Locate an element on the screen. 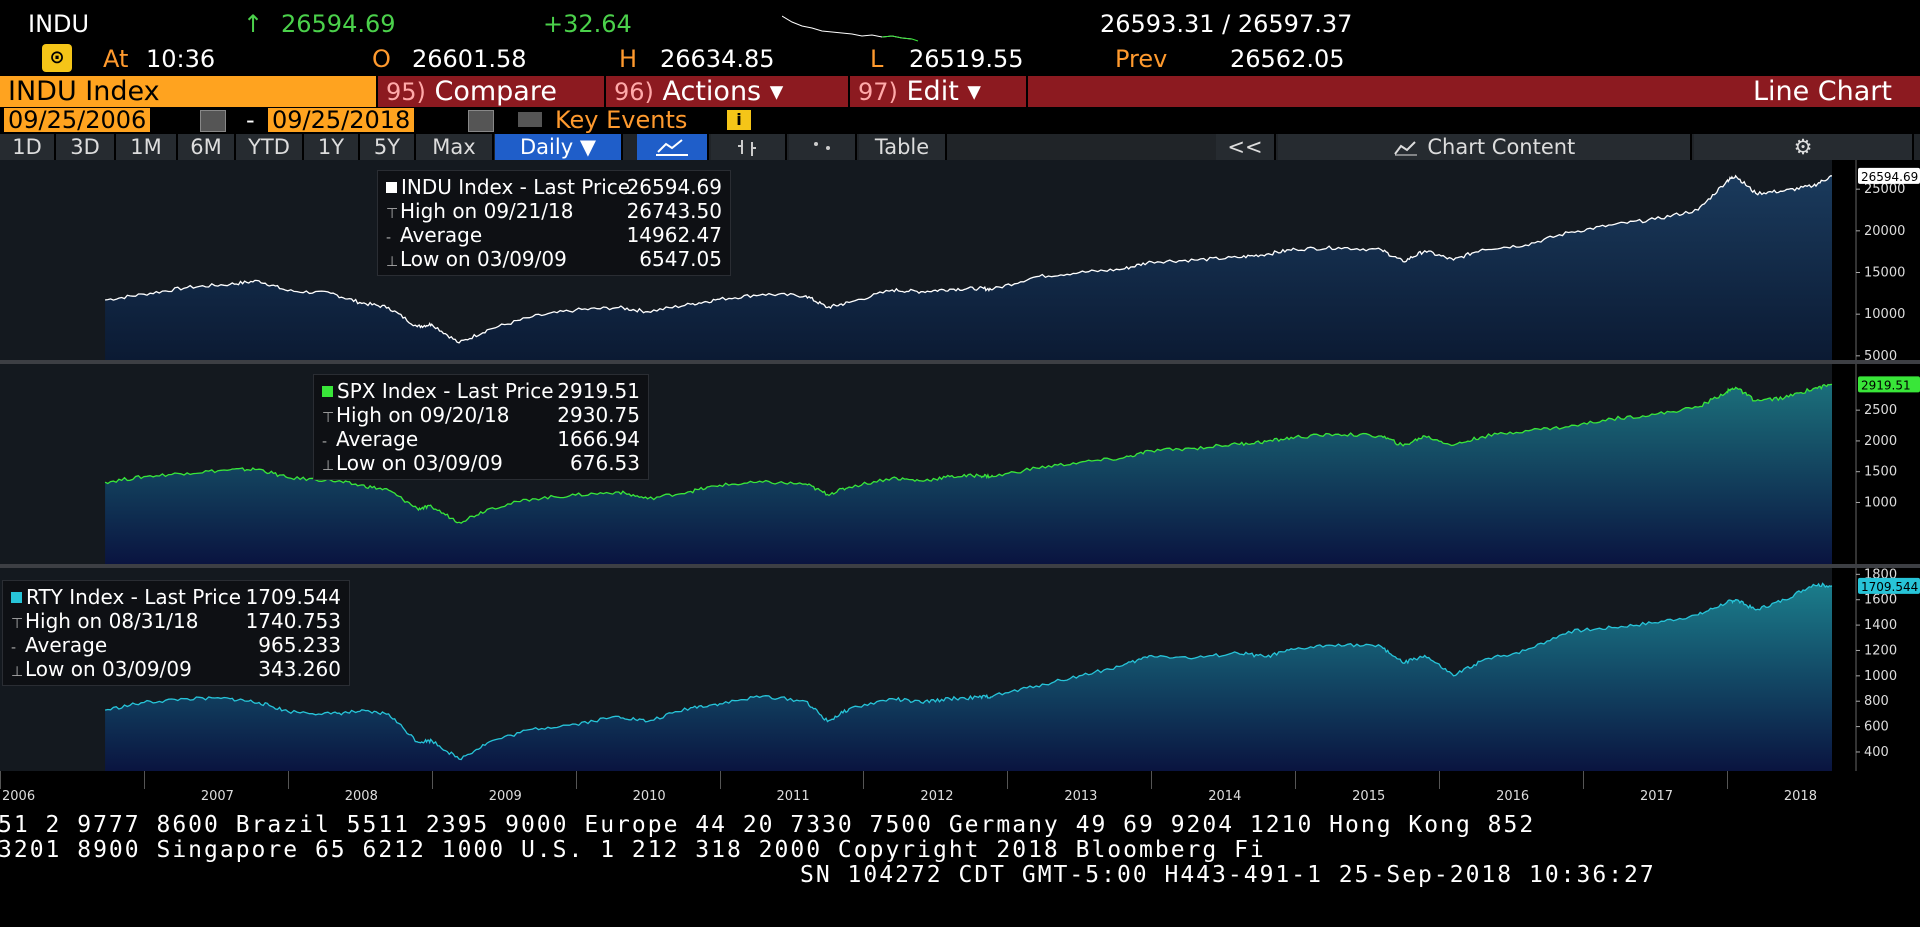  settings-button: ⚙ is located at coordinates (1804, 147).